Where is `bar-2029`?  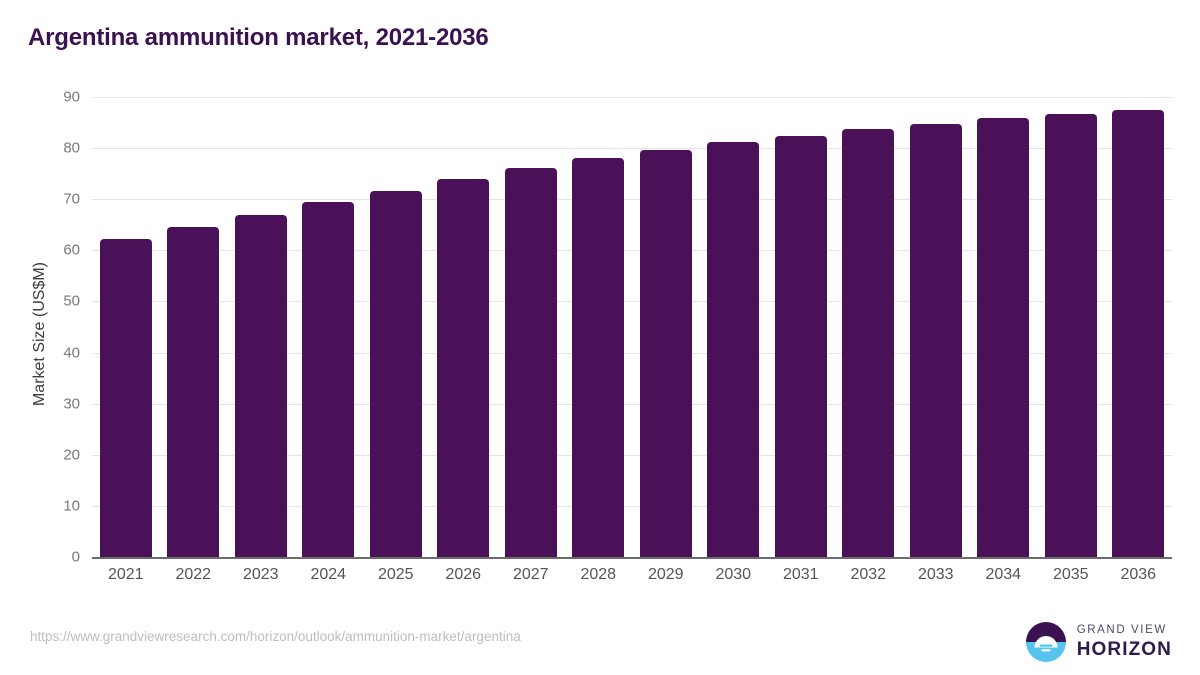
bar-2029 is located at coordinates (665, 353).